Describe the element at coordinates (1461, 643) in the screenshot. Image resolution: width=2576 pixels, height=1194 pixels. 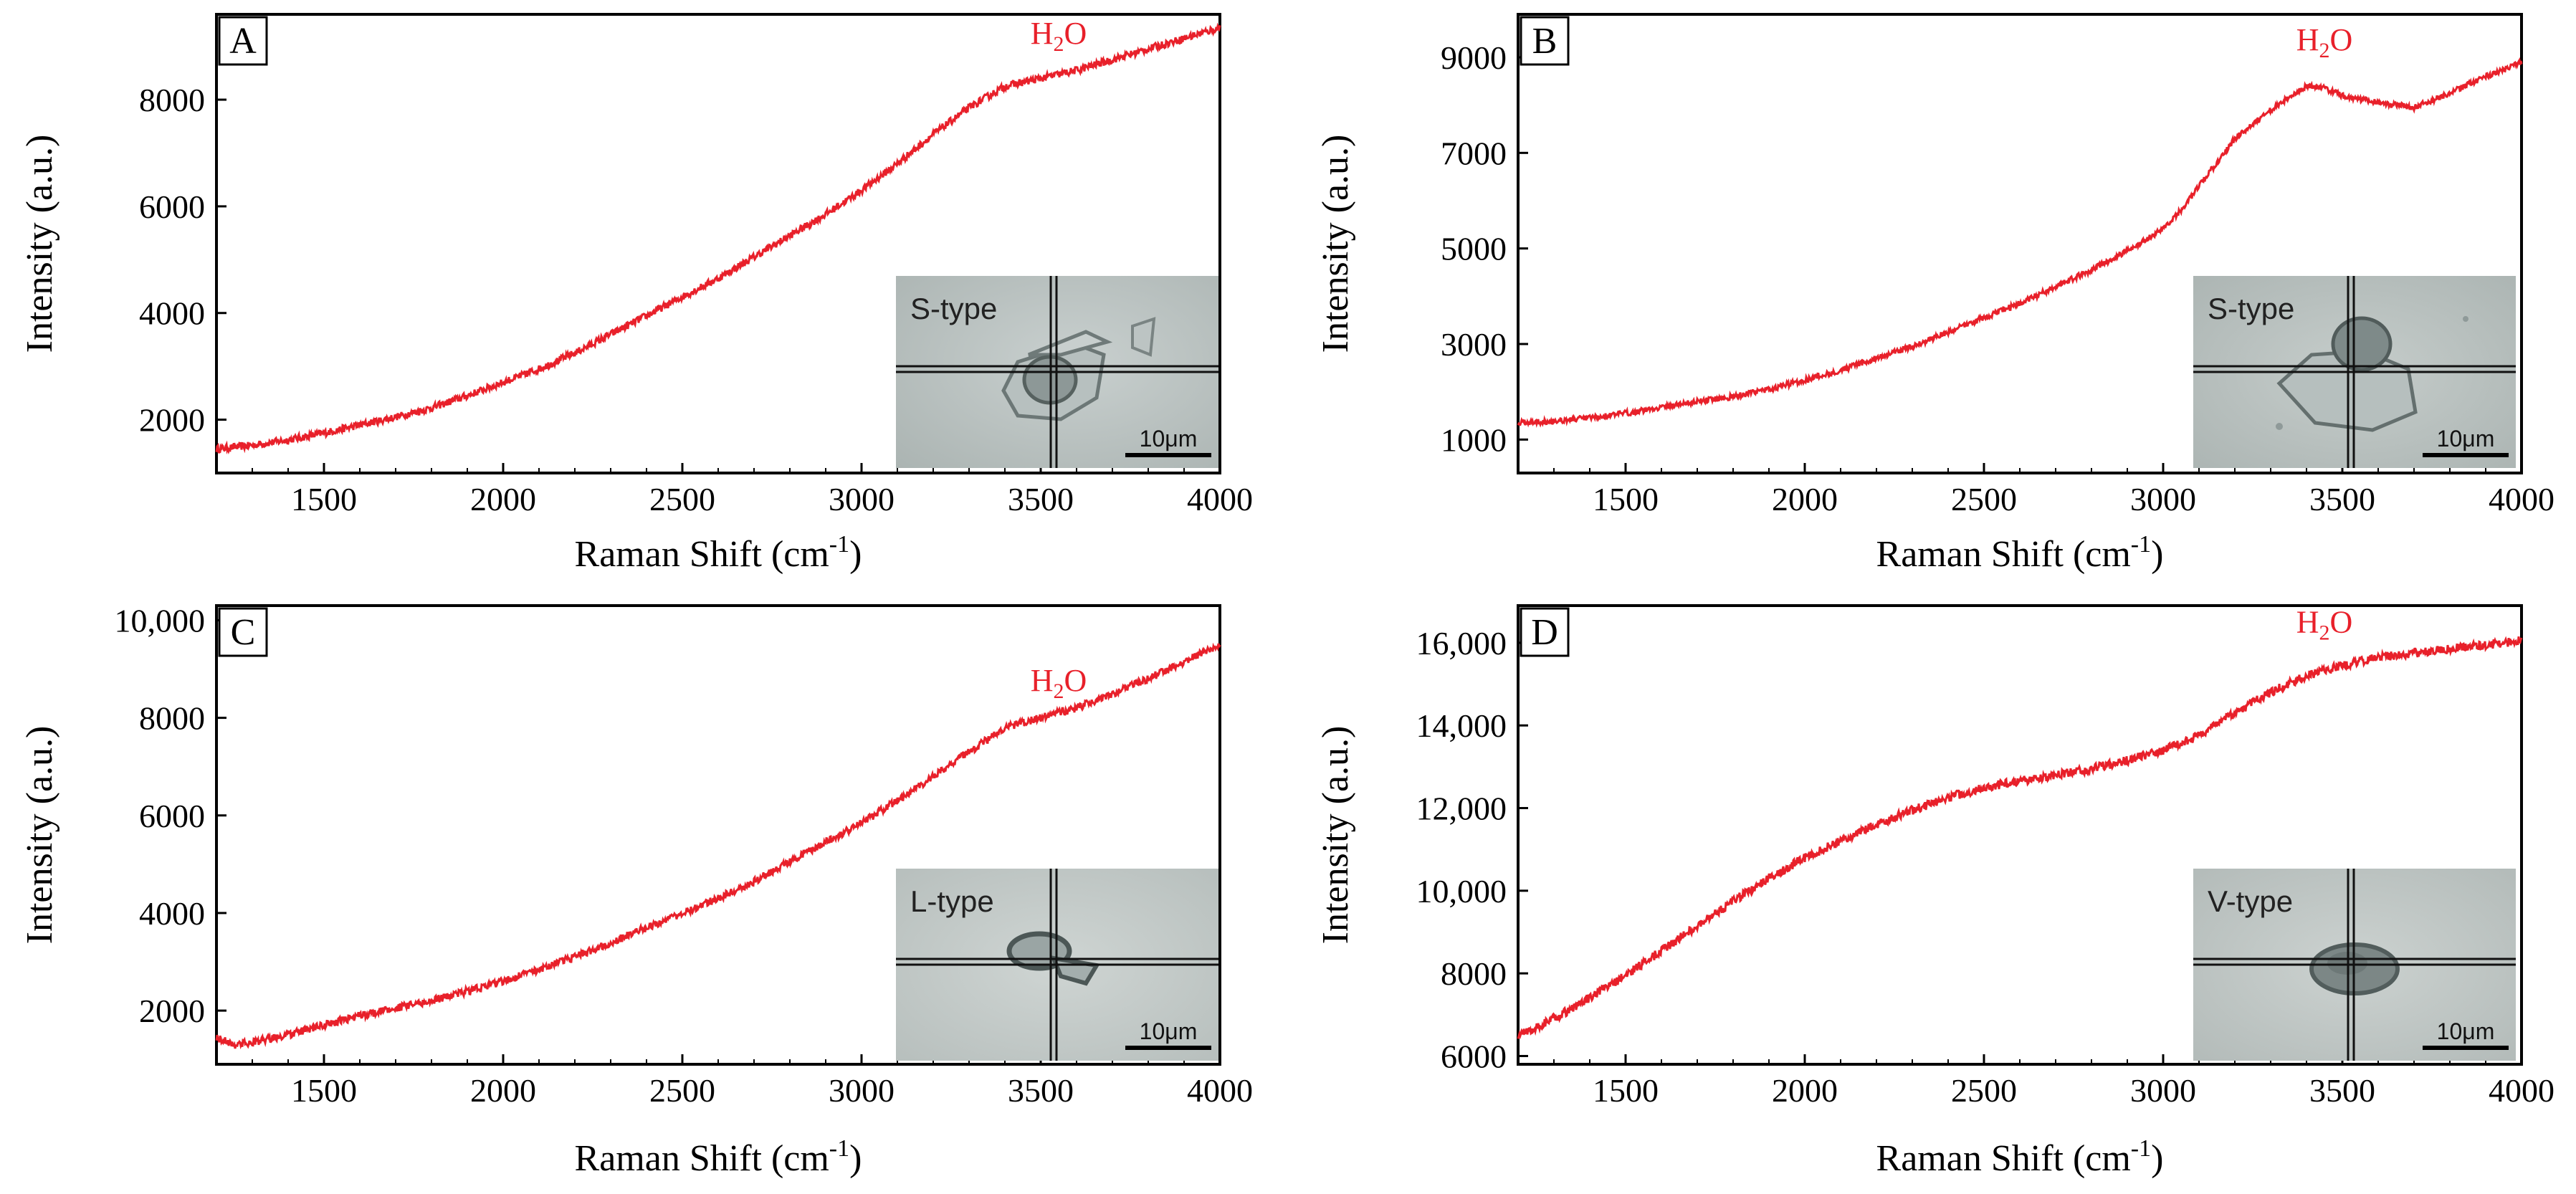
I see `y-tick-label: 16,000` at that location.